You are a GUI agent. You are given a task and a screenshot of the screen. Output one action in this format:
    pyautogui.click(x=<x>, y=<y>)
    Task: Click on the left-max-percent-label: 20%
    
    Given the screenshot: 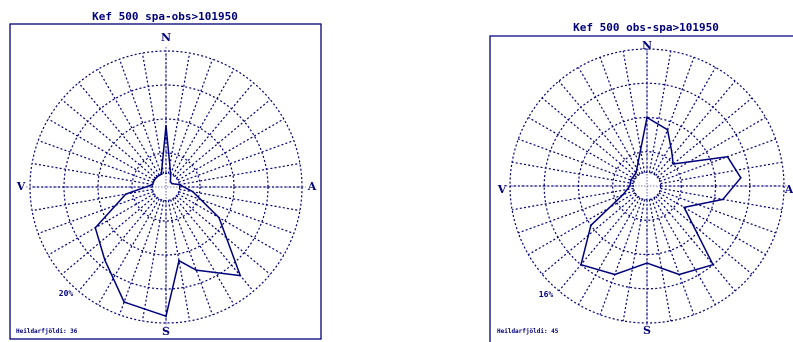 What is the action you would take?
    pyautogui.click(x=66, y=293)
    